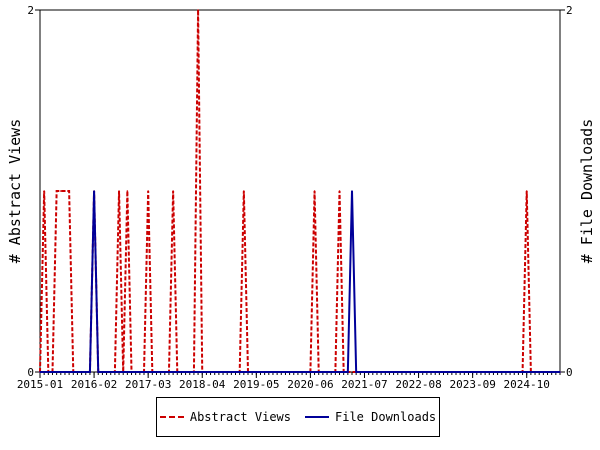  Describe the element at coordinates (418, 384) in the screenshot. I see `x-tick-label: 2022-08` at that location.